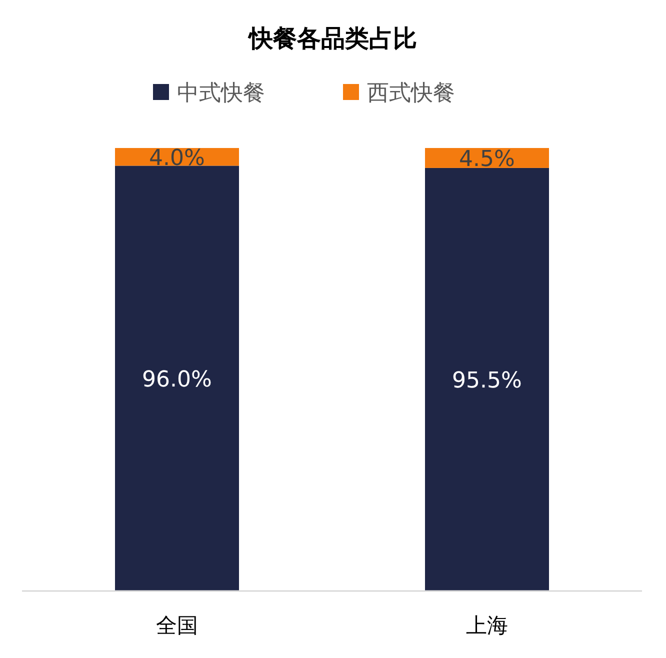 Image resolution: width=666 pixels, height=658 pixels. What do you see at coordinates (177, 379) in the screenshot?
I see `data-label: 96.0%` at bounding box center [177, 379].